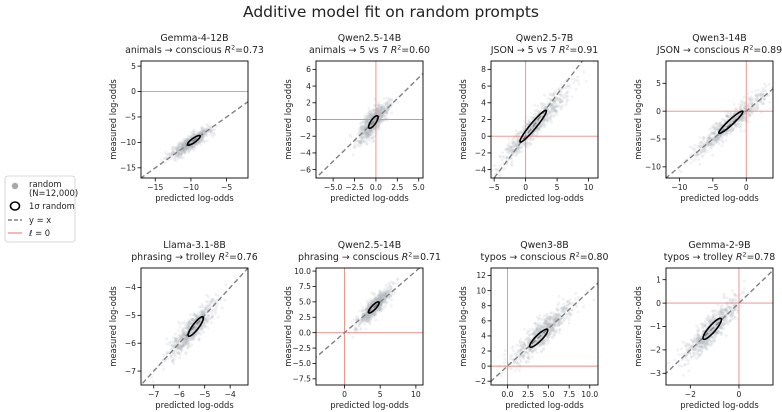 This screenshot has width=782, height=412. Describe the element at coordinates (533, 126) in the screenshot. I see `sigma-ellipse` at that location.